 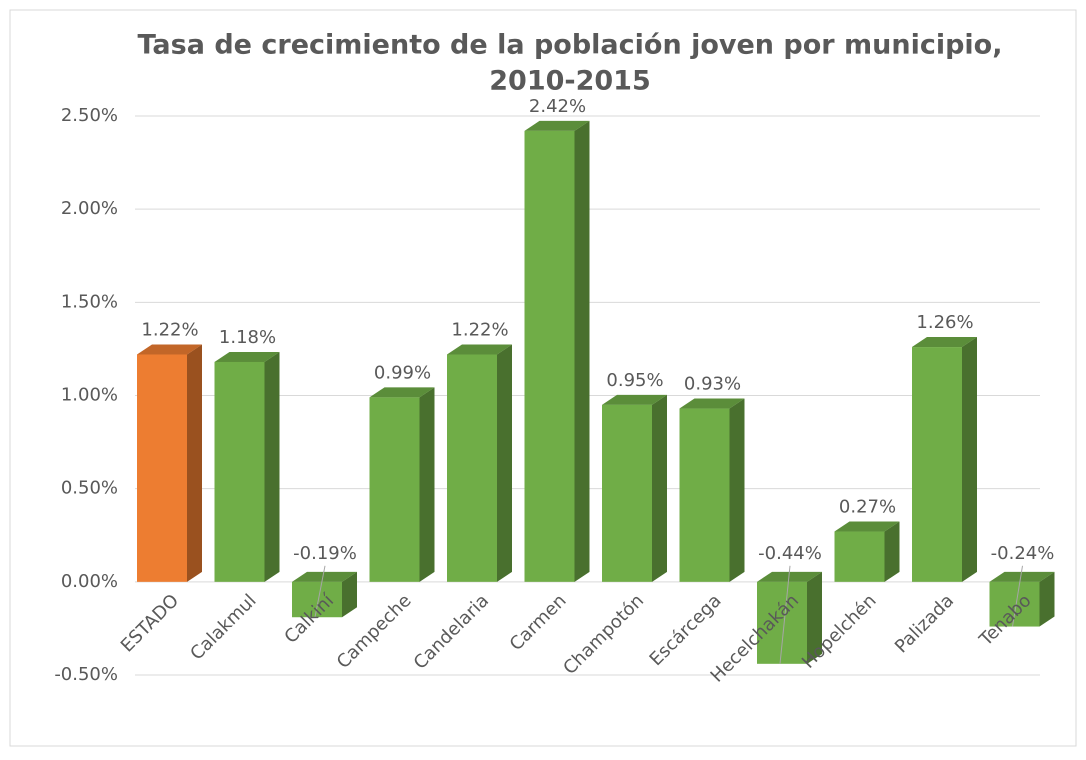 I want to click on y-tick-label: -0.50%, so click(x=86, y=674).